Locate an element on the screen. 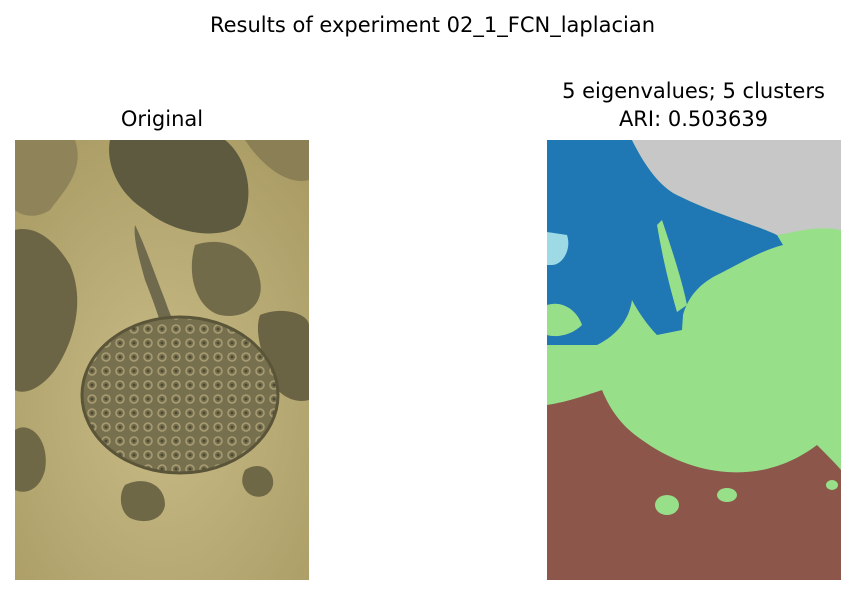 The image size is (865, 595). stingray-body is located at coordinates (180, 395).